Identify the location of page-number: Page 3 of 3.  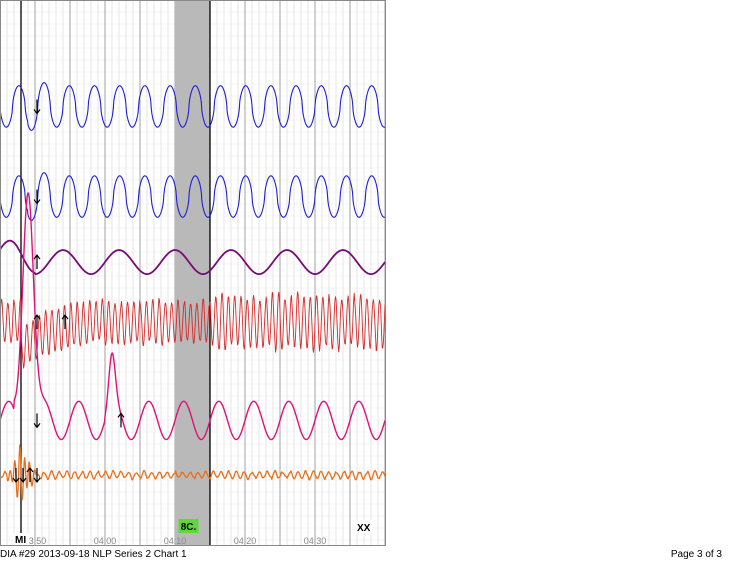
(696, 554).